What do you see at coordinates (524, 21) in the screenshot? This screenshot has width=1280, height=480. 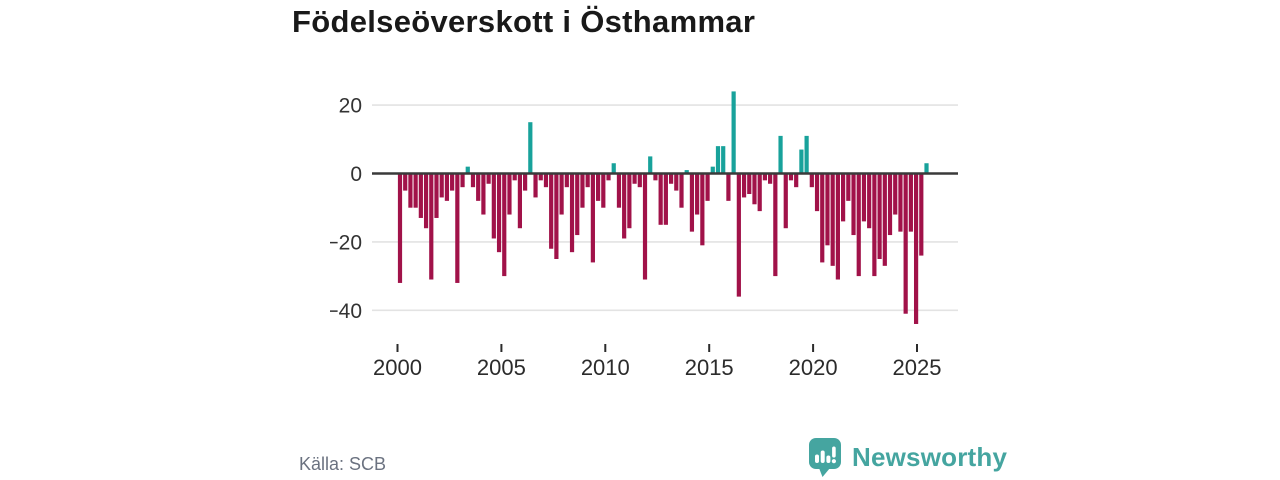 I see `chart-title: Födelseöverskott i Östhammar` at bounding box center [524, 21].